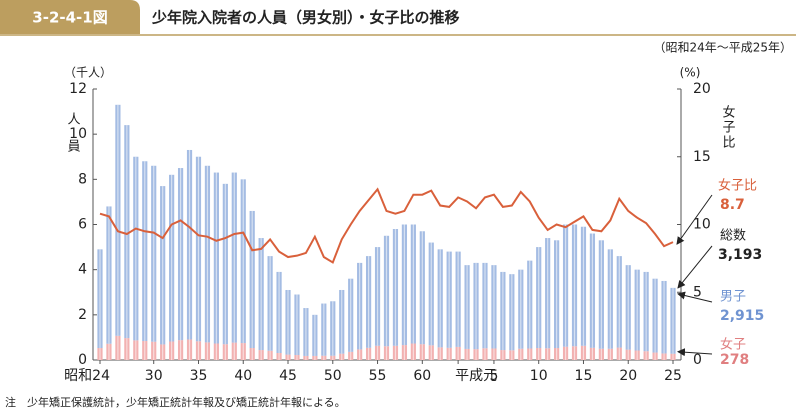 This screenshot has width=796, height=411. What do you see at coordinates (243, 376) in the screenshot?
I see `x-tick-label: 40` at bounding box center [243, 376].